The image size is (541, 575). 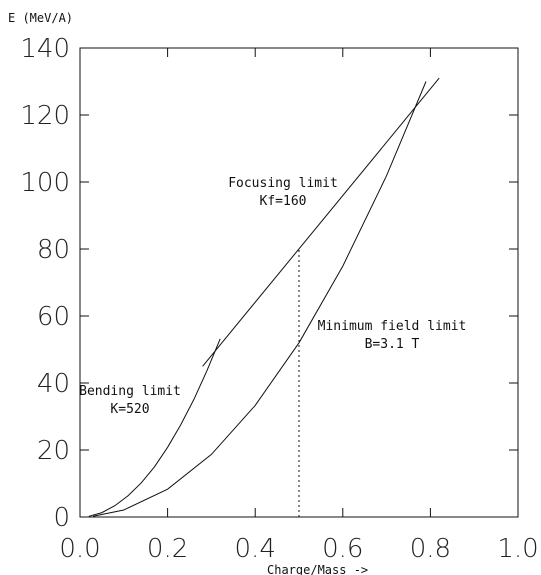 What do you see at coordinates (79, 549) in the screenshot?
I see `x-tick-label: 0.0` at bounding box center [79, 549].